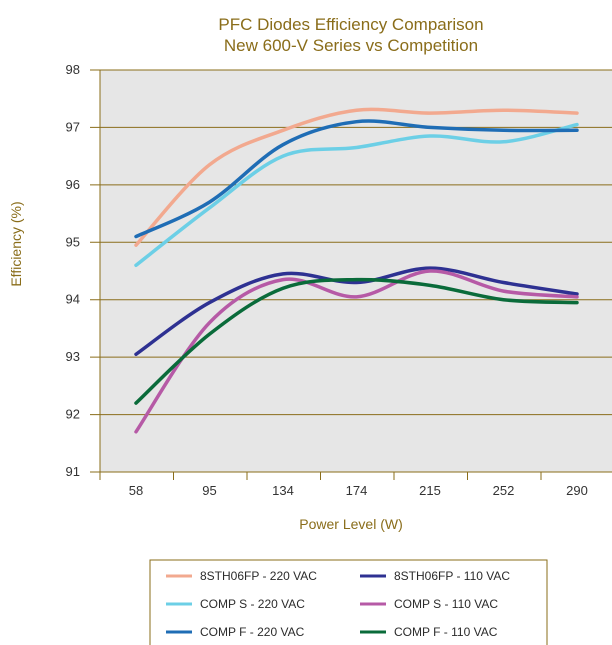 The width and height of the screenshot is (612, 645). Describe the element at coordinates (351, 45) in the screenshot. I see `chart-subtitle: New 600-V Series vs Competition` at that location.